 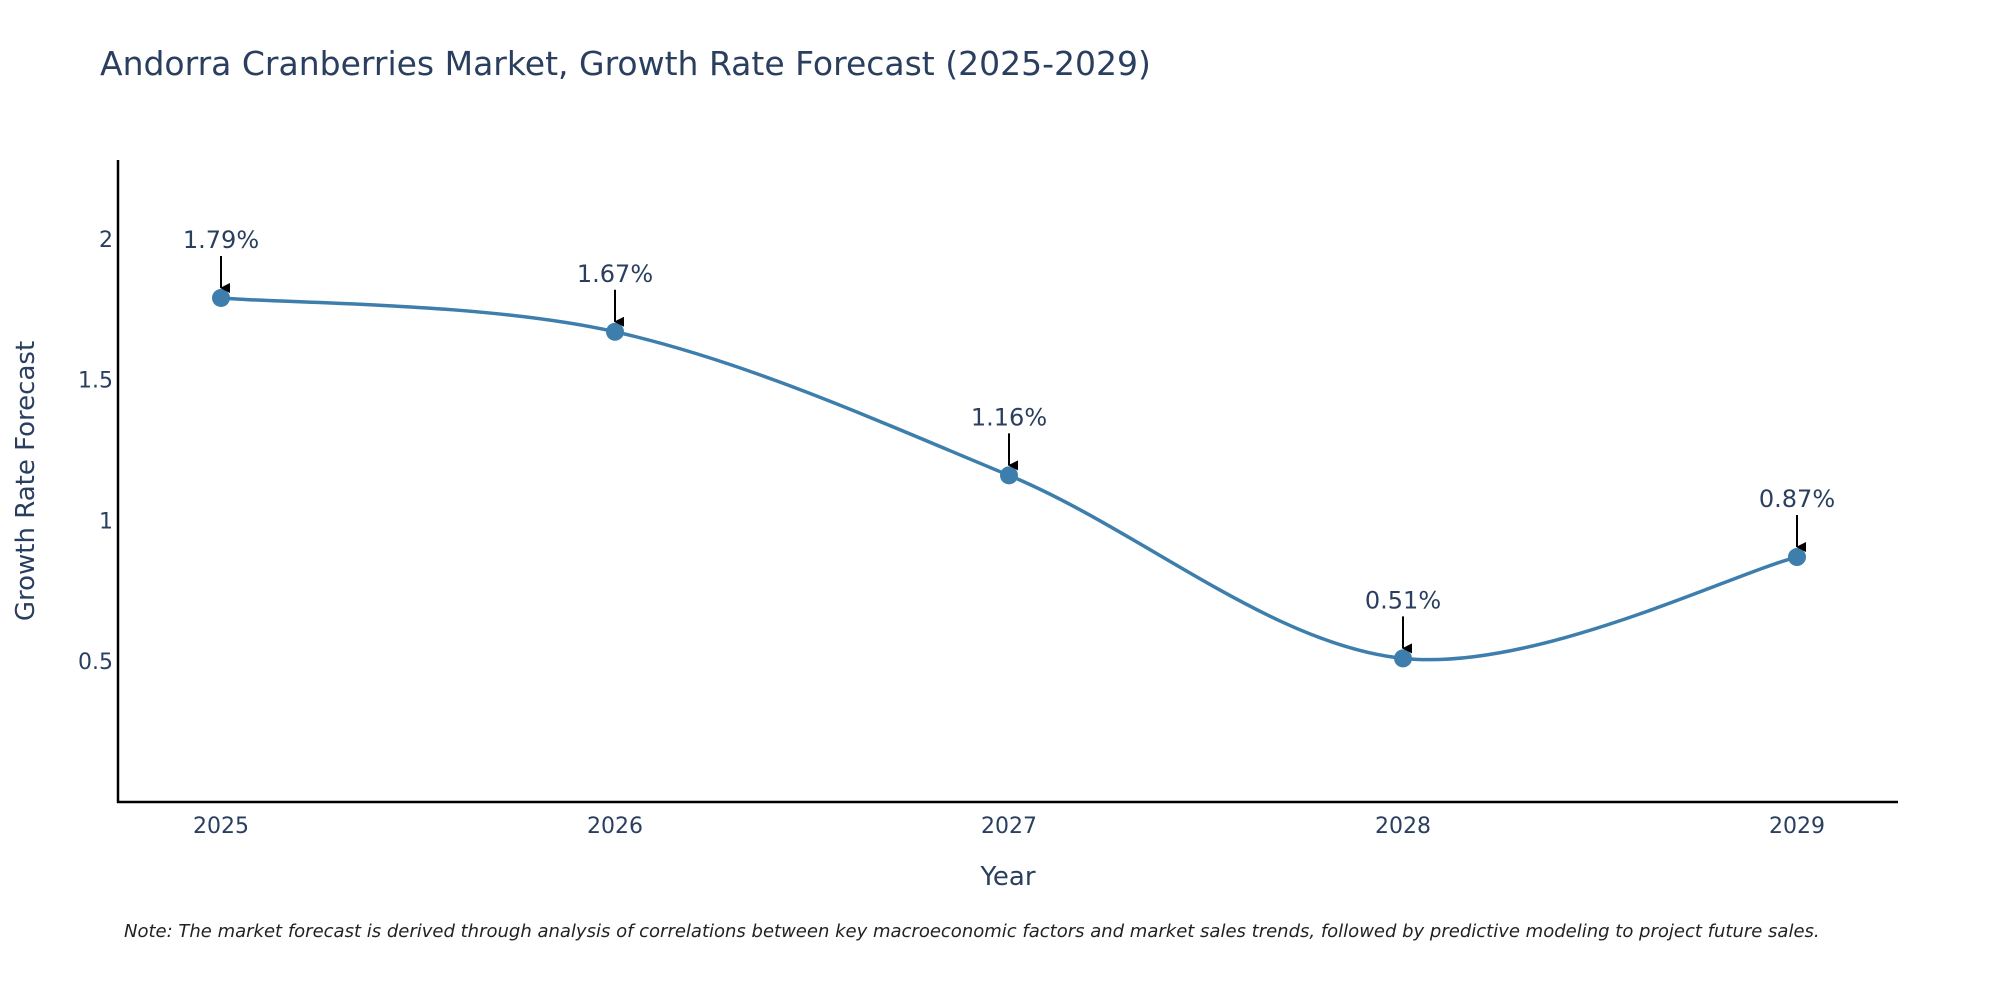 I want to click on data-label: 1.79%, so click(x=221, y=240).